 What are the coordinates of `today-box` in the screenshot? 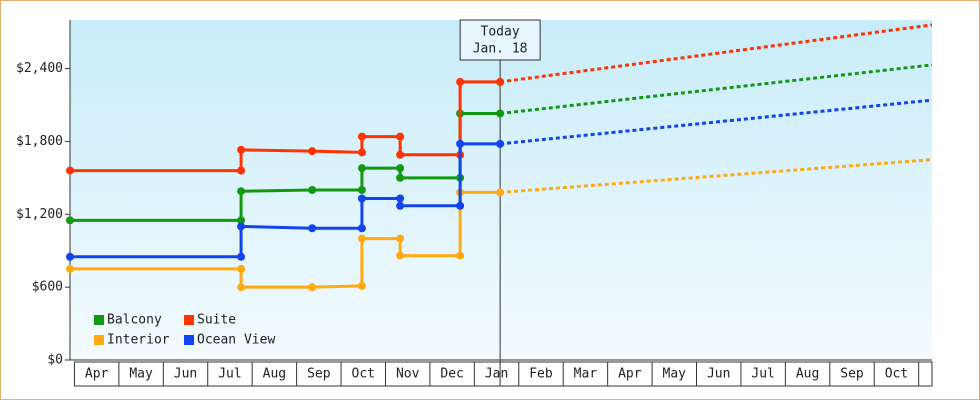 It's located at (500, 40).